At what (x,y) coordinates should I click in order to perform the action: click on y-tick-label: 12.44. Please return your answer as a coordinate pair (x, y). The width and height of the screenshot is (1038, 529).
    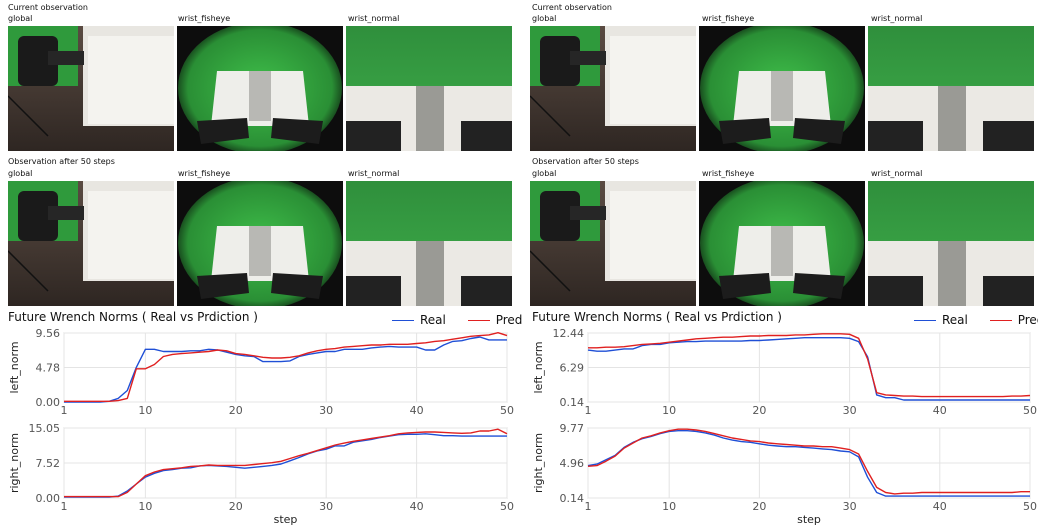
    Looking at the image, I should click on (569, 333).